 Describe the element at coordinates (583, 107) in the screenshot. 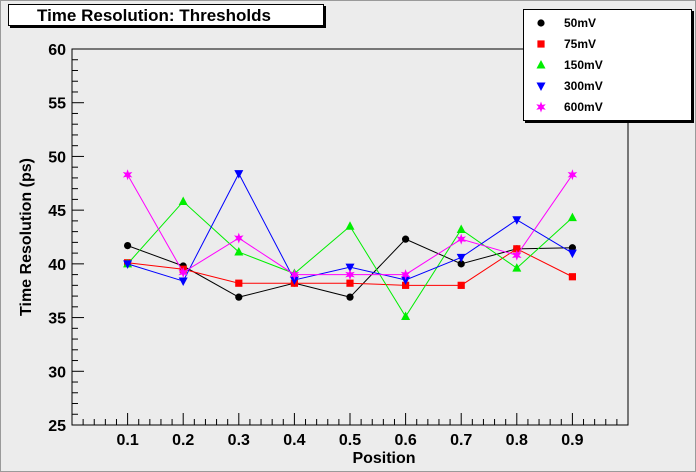

I see `legend-label: 600mV` at that location.